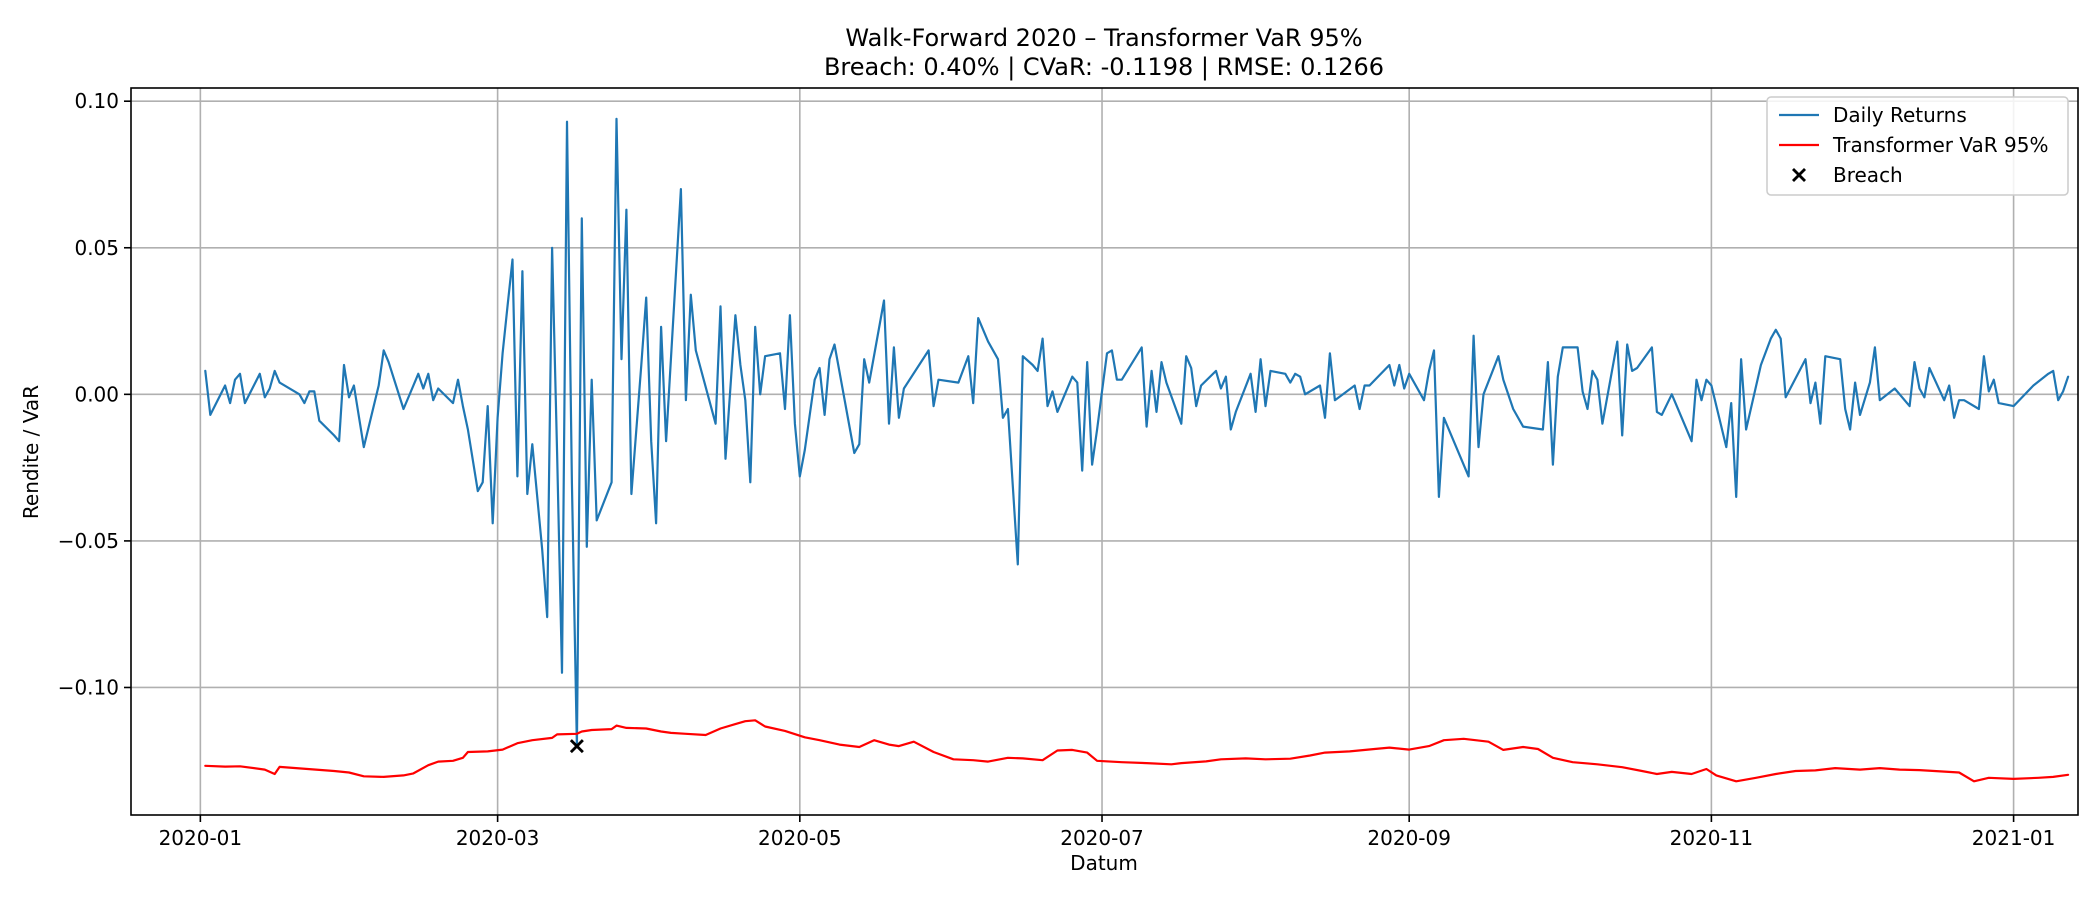 This screenshot has height=904, width=2100. What do you see at coordinates (1137, 751) in the screenshot?
I see `transformer-var-95-line` at bounding box center [1137, 751].